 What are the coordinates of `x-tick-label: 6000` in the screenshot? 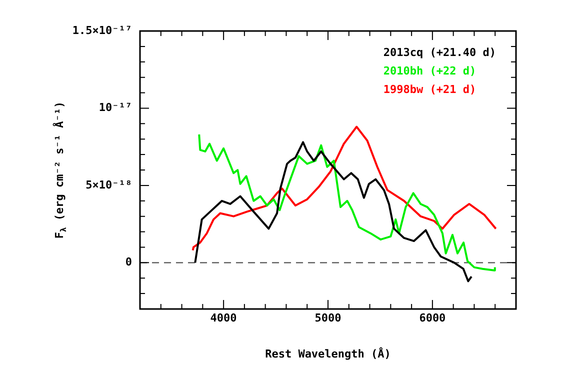 It's located at (432, 317).